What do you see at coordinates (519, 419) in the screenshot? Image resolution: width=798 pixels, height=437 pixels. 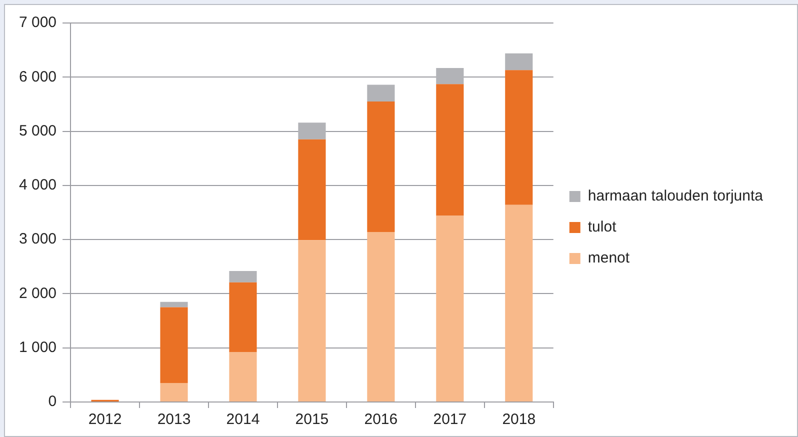 I see `x-tick-label: 2018` at bounding box center [519, 419].